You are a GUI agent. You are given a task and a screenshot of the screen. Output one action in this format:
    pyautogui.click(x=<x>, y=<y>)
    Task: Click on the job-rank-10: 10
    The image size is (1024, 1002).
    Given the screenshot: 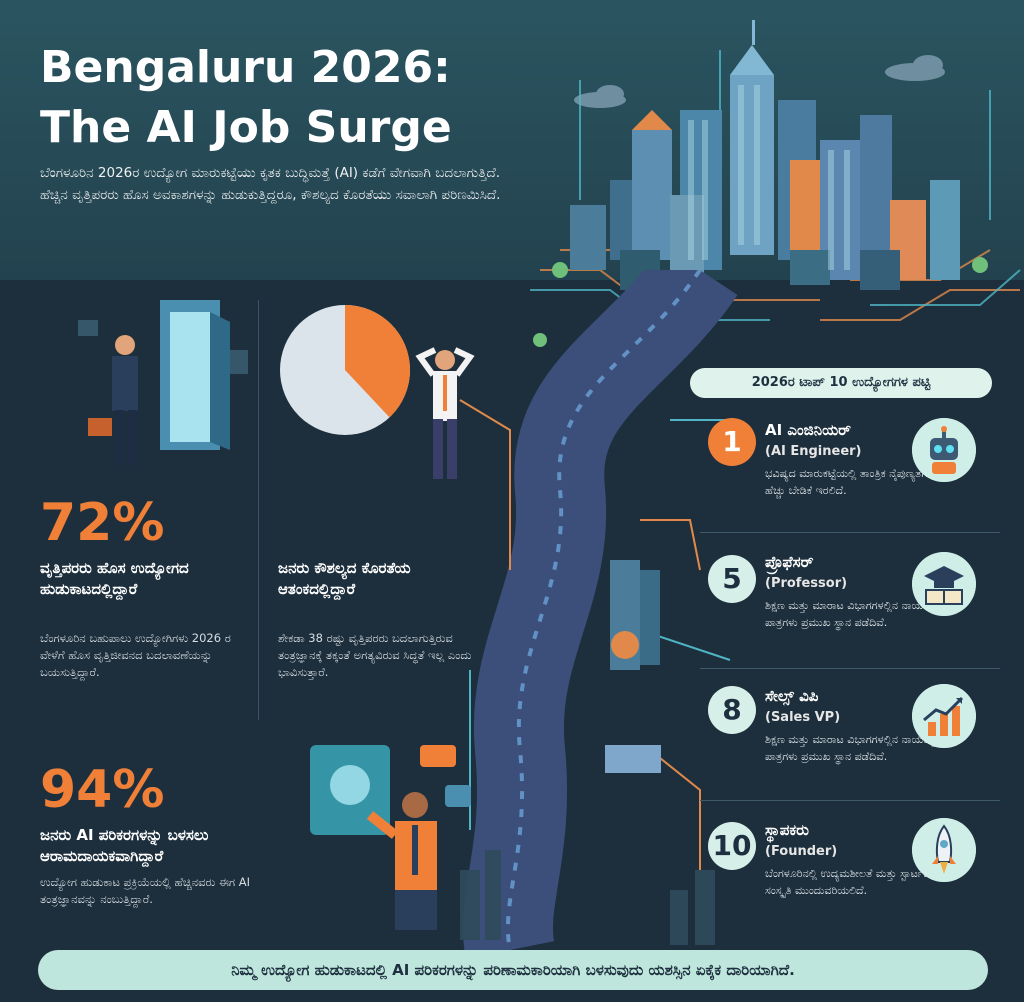 What is the action you would take?
    pyautogui.click(x=732, y=846)
    